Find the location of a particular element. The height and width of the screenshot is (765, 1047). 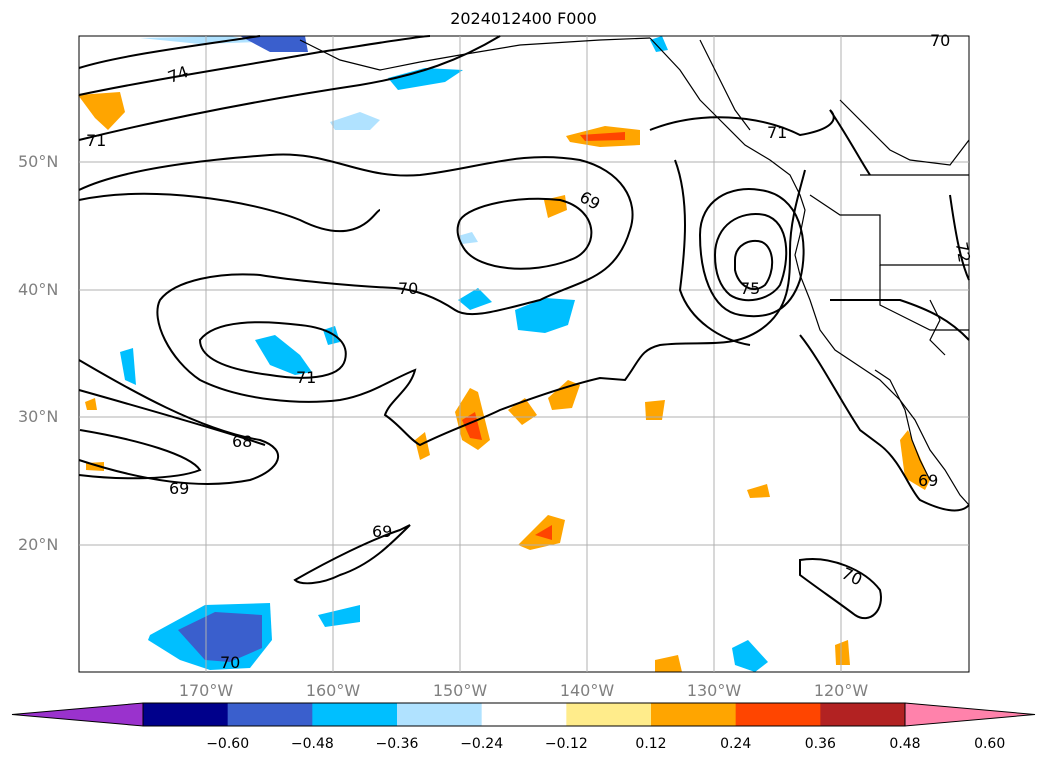

colorbar-extend-high is located at coordinates (970, 714).